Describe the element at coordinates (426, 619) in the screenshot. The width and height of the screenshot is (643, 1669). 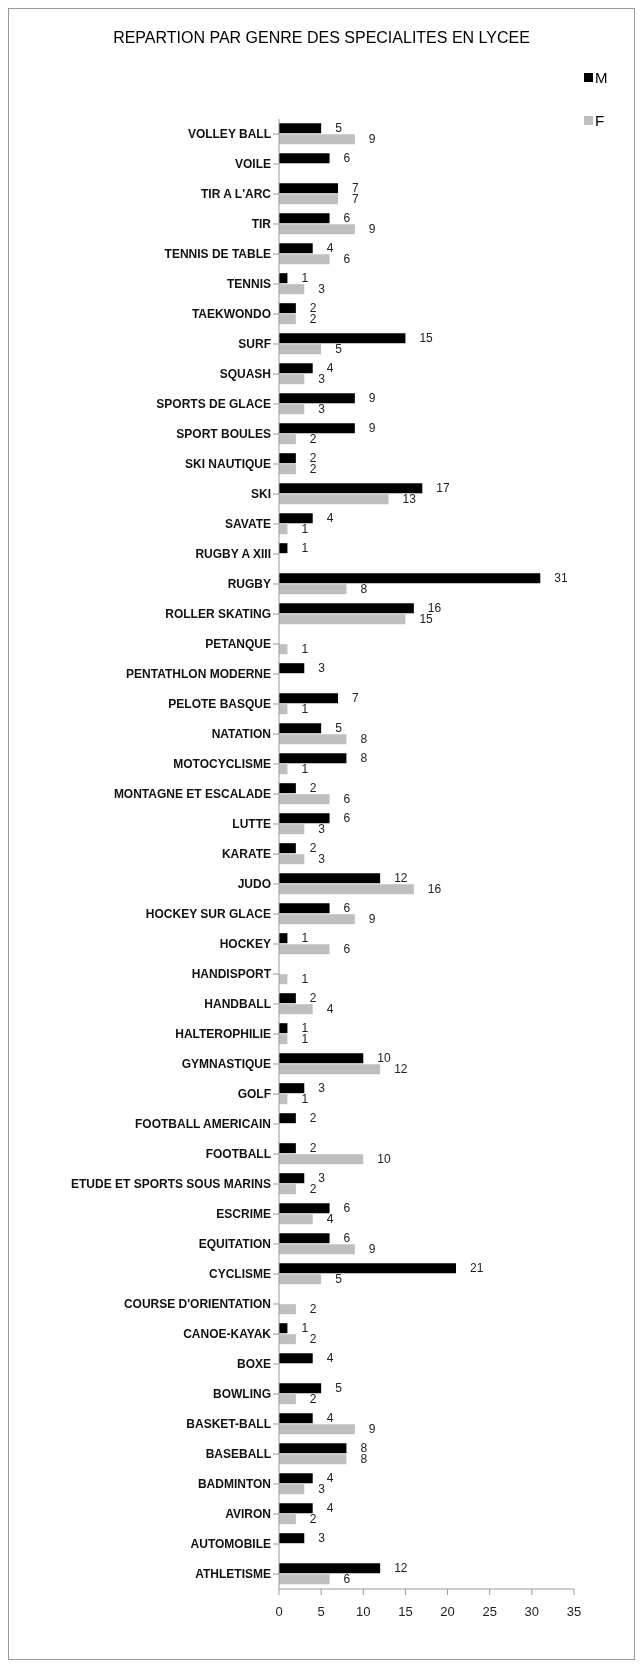
I see `data-label: 15` at that location.